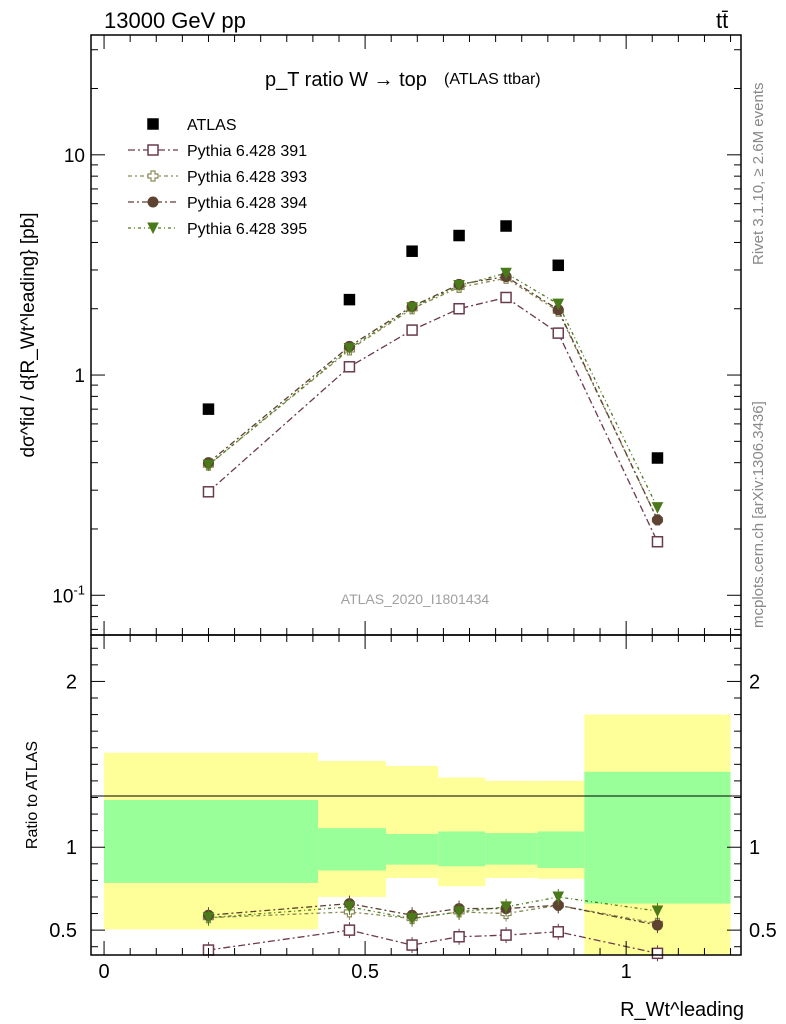 The height and width of the screenshot is (1024, 786). What do you see at coordinates (247, 229) in the screenshot?
I see `legend-label: Pythia 6.428 395` at bounding box center [247, 229].